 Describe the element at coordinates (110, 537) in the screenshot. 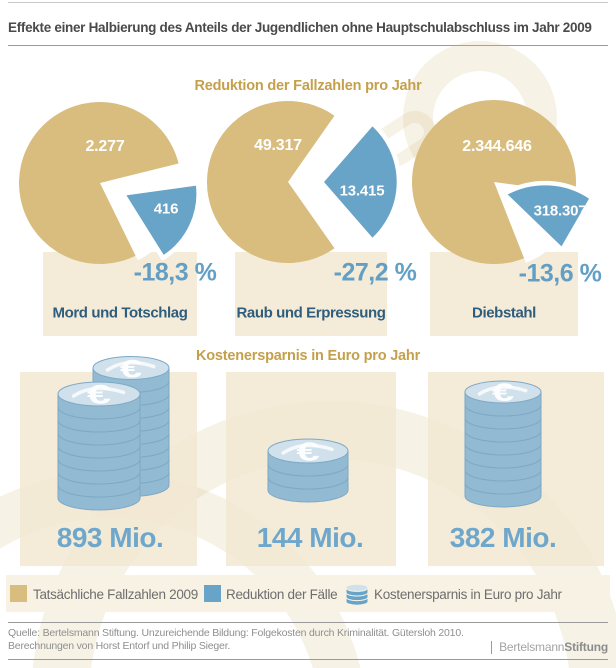

I see `savings-value-1: 893 Mio.` at that location.